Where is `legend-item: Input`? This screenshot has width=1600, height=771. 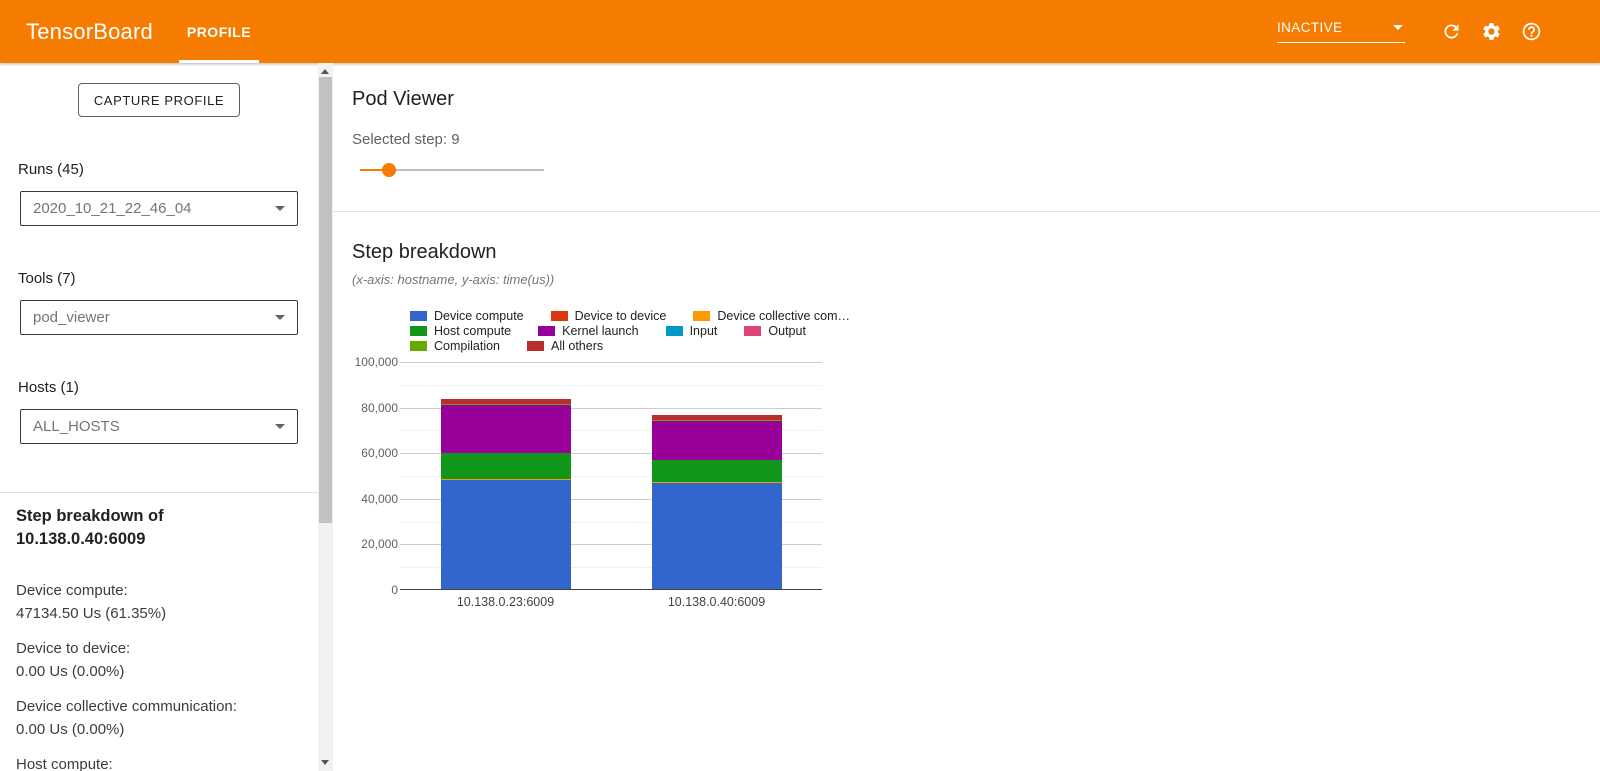
legend-item: Input is located at coordinates (691, 330).